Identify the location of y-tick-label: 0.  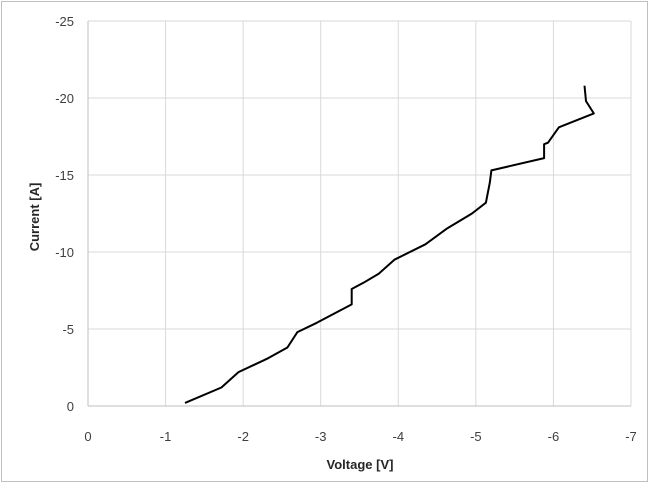
(70, 406).